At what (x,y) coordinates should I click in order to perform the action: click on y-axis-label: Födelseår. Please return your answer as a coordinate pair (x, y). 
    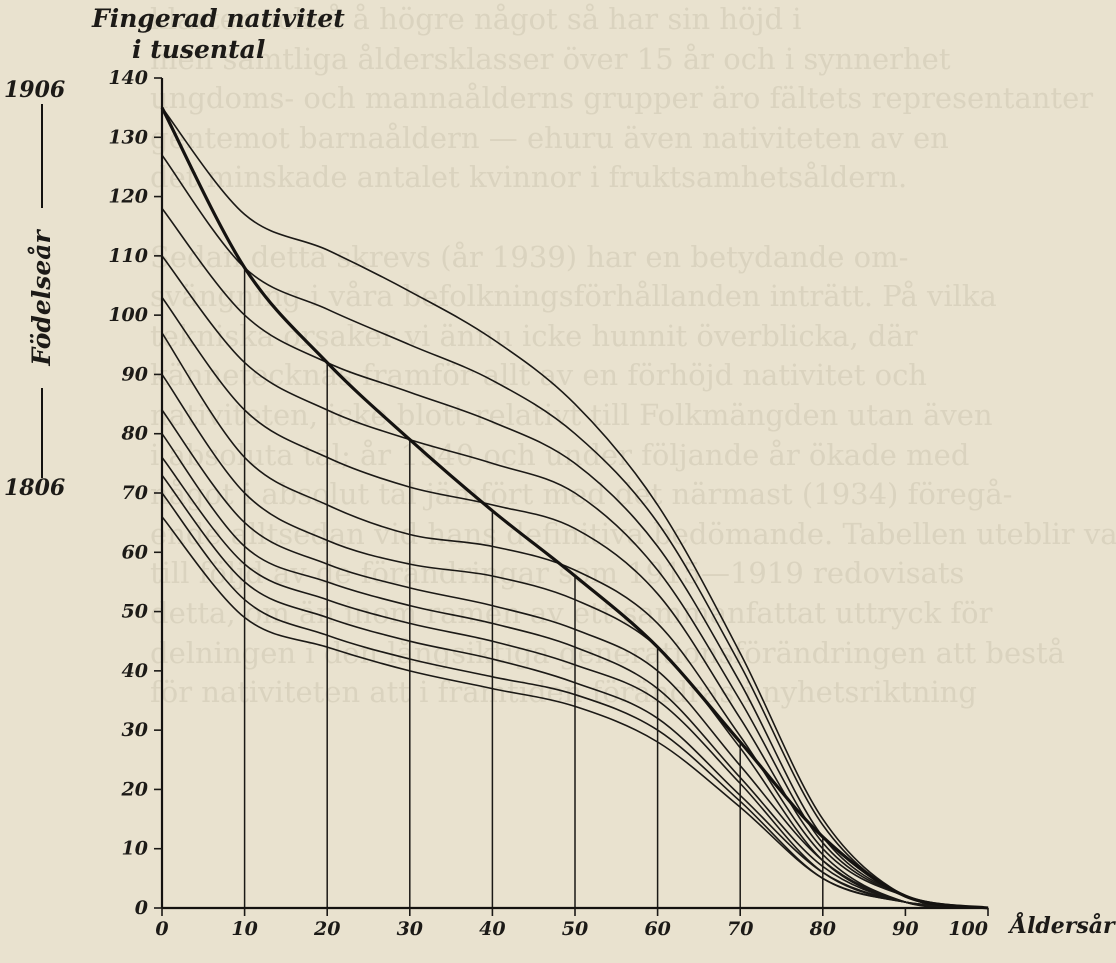
    Looking at the image, I should click on (41, 298).